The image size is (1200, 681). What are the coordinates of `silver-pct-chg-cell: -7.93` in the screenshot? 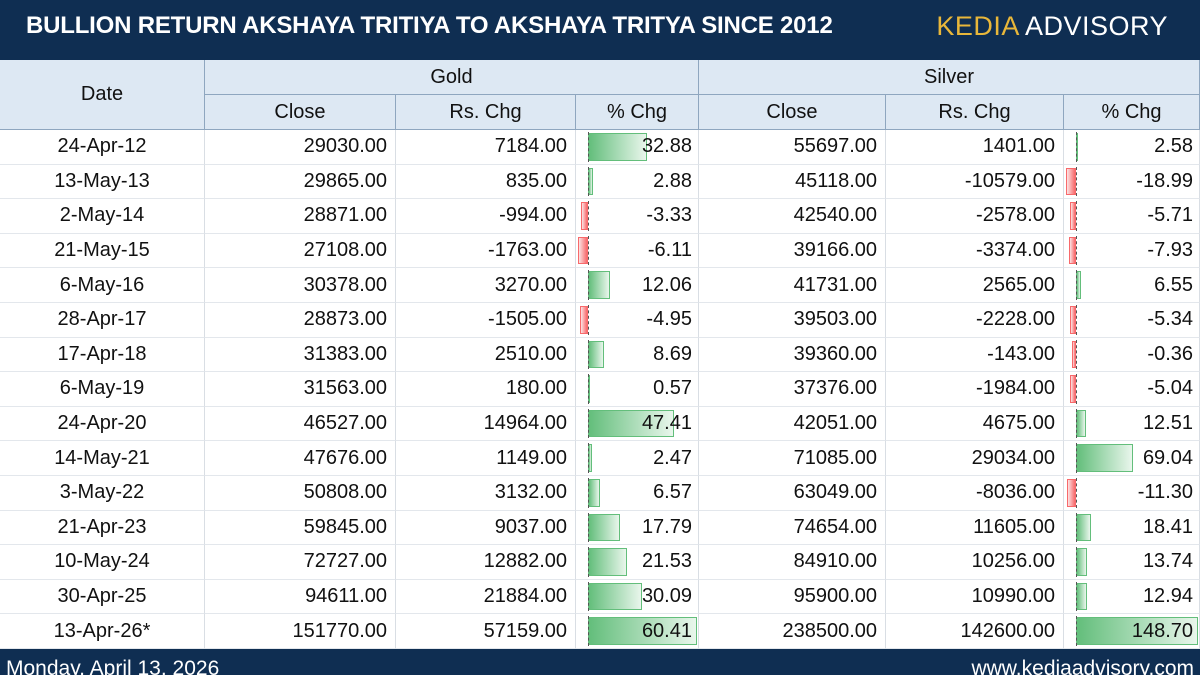 It's located at (1132, 251).